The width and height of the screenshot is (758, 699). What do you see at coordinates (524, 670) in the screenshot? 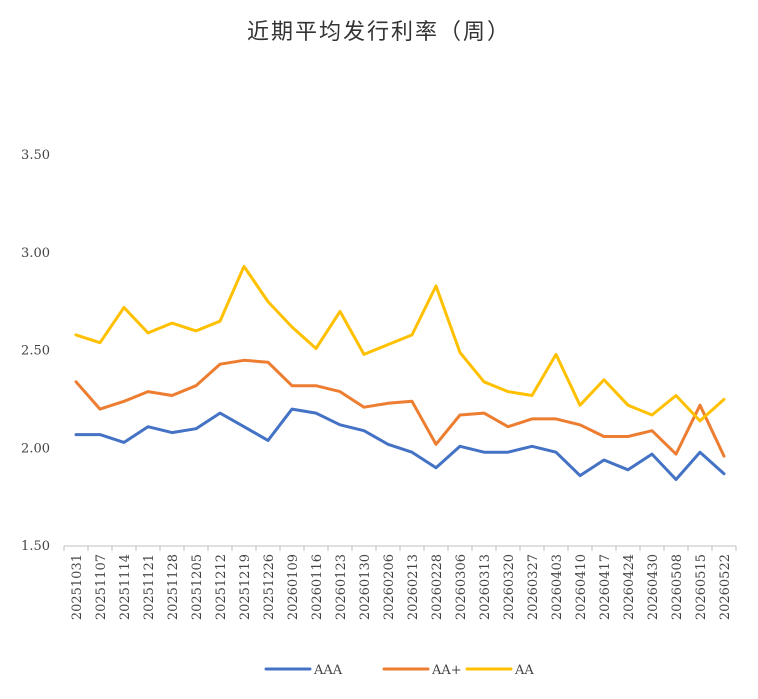
I see `legend-label: AA` at bounding box center [524, 670].